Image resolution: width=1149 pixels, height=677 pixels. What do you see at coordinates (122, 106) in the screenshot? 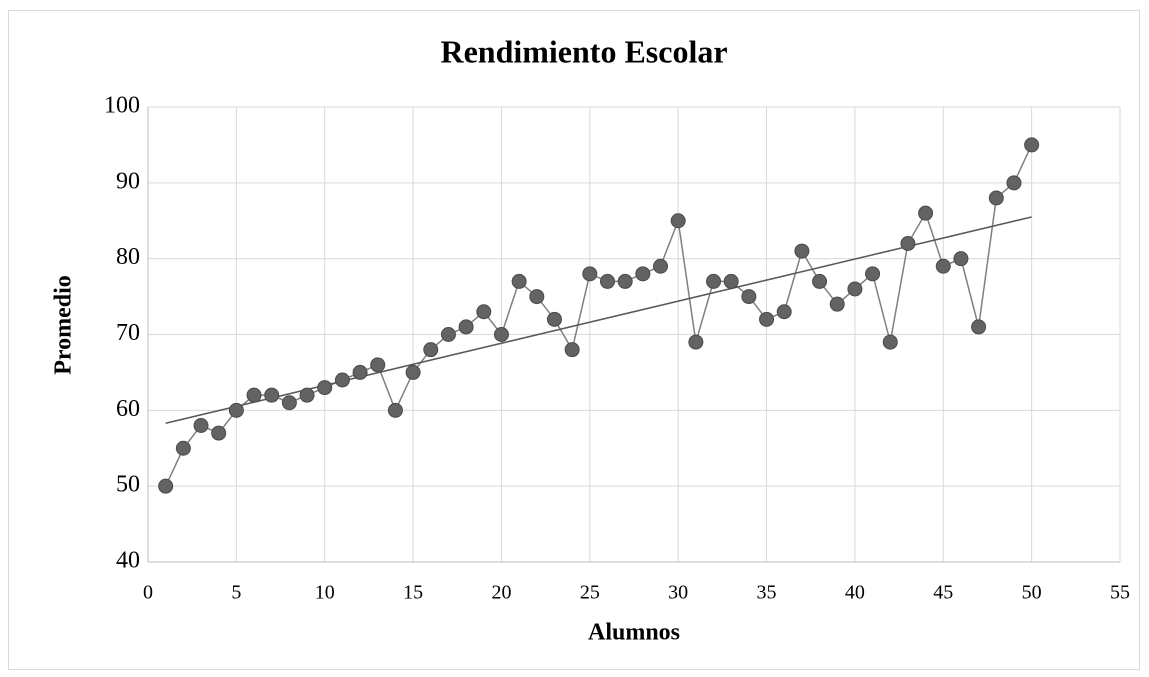
I see `y-tick-label: 100` at bounding box center [122, 106].